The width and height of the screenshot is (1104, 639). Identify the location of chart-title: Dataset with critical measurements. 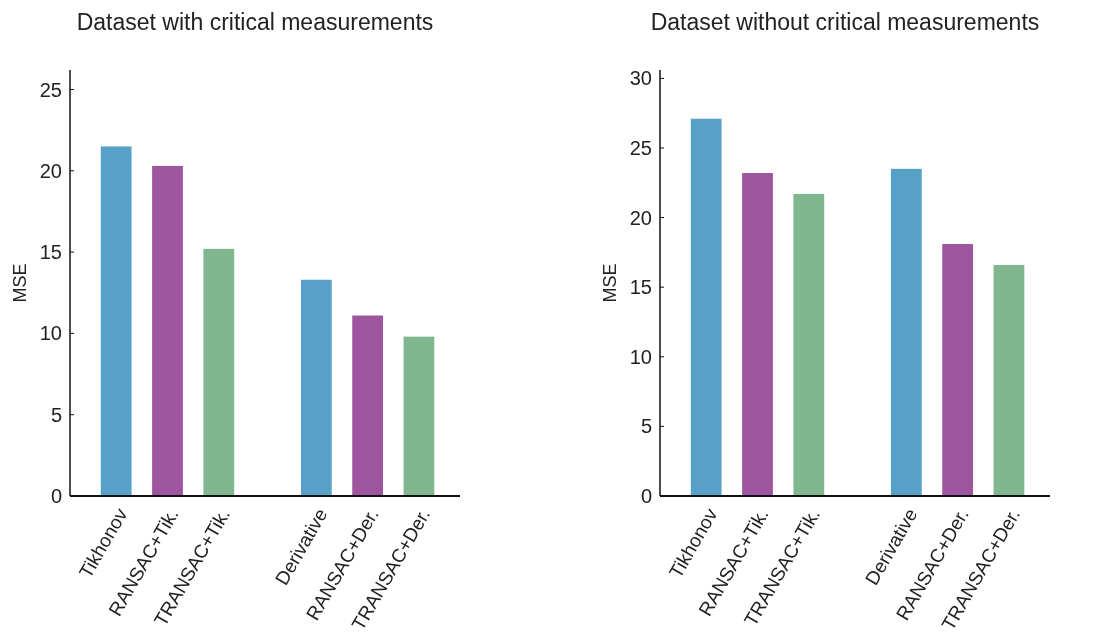
(255, 22).